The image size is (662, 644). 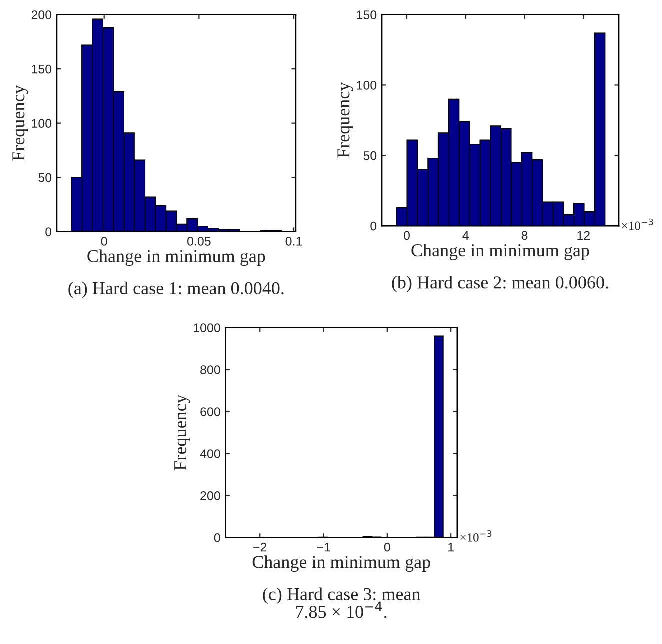 What do you see at coordinates (210, 454) in the screenshot?
I see `y-tick-label: 400` at bounding box center [210, 454].